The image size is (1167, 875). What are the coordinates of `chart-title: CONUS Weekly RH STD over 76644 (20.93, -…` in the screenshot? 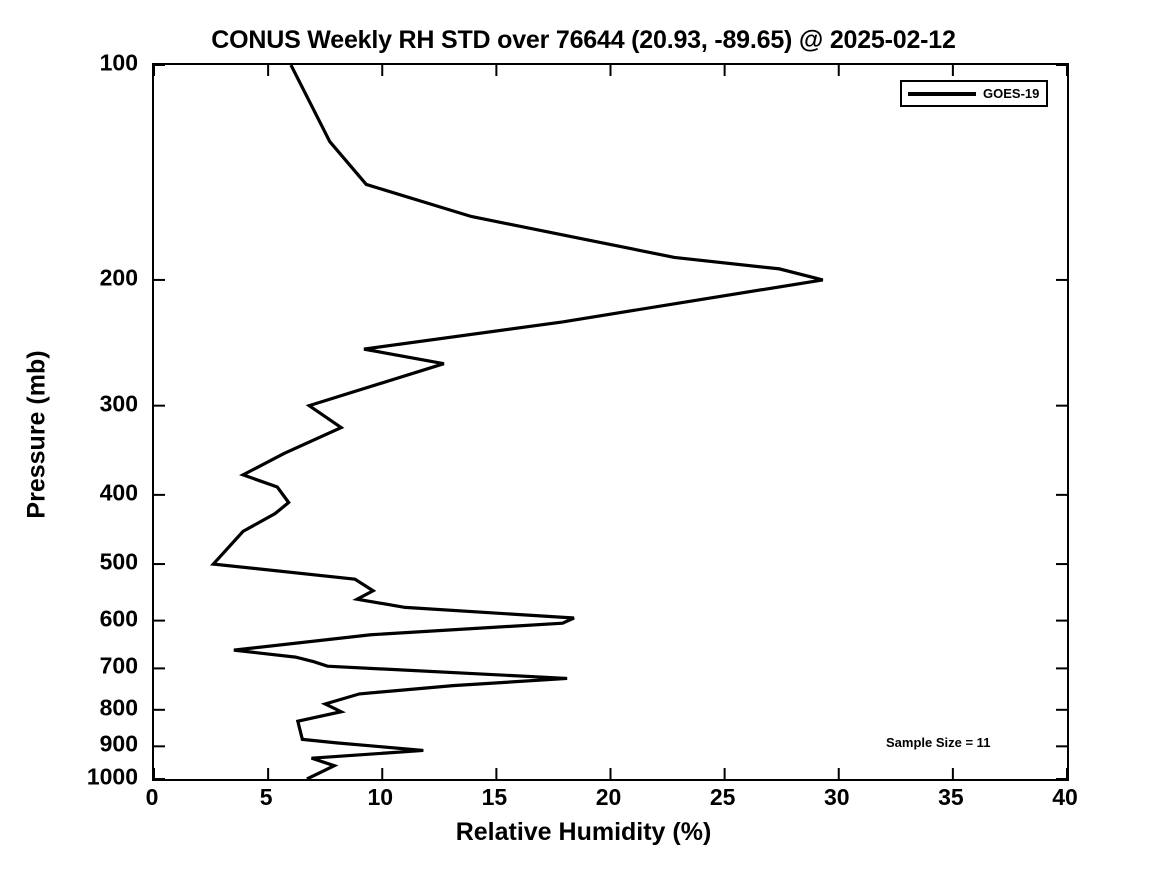 It's located at (583, 40).